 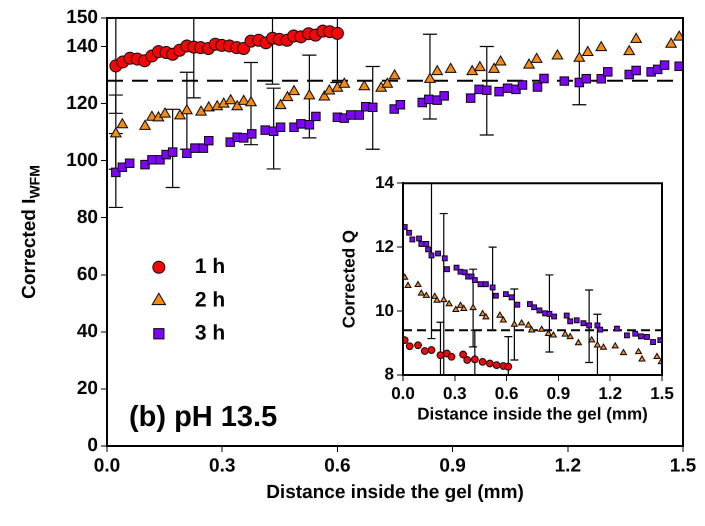 I want to click on annotation: (b) pH 13.5, so click(x=203, y=417).